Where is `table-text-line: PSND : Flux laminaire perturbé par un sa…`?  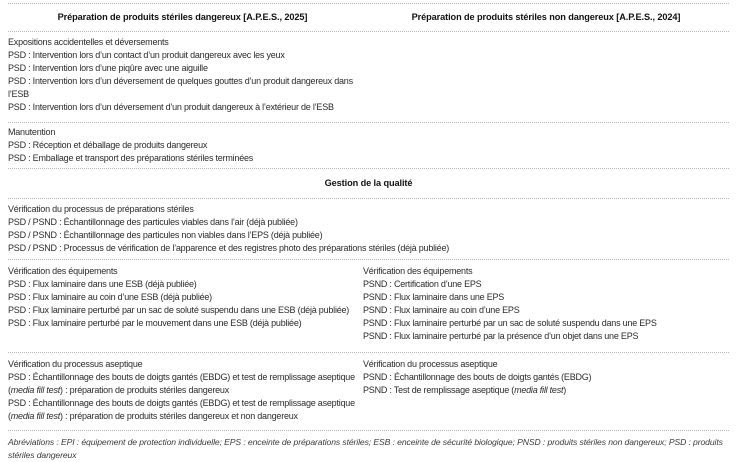 table-text-line: PSND : Flux laminaire perturbé par un sa… is located at coordinates (510, 323).